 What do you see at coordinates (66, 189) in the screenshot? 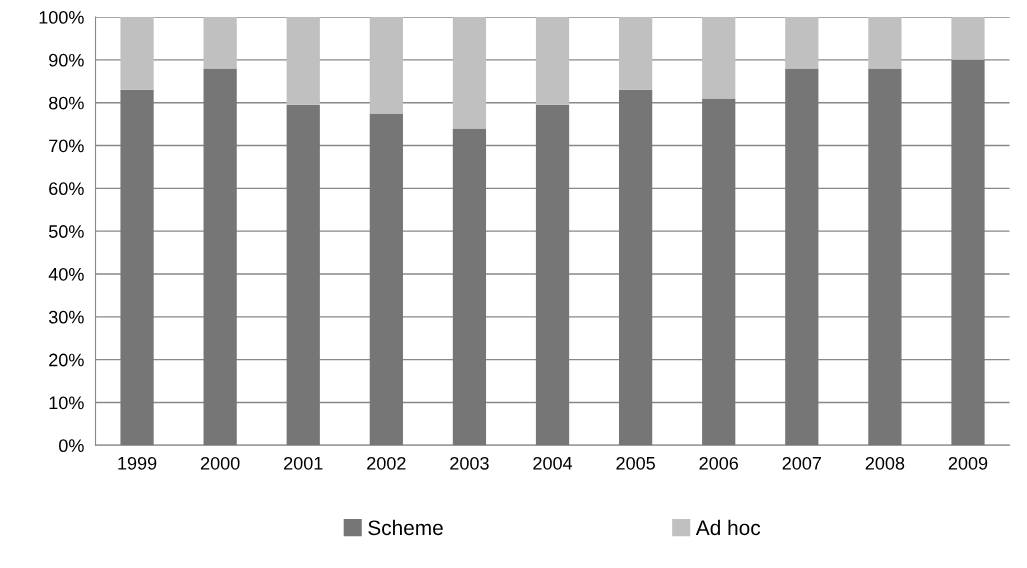
I see `y-tick-label: 60%` at bounding box center [66, 189].